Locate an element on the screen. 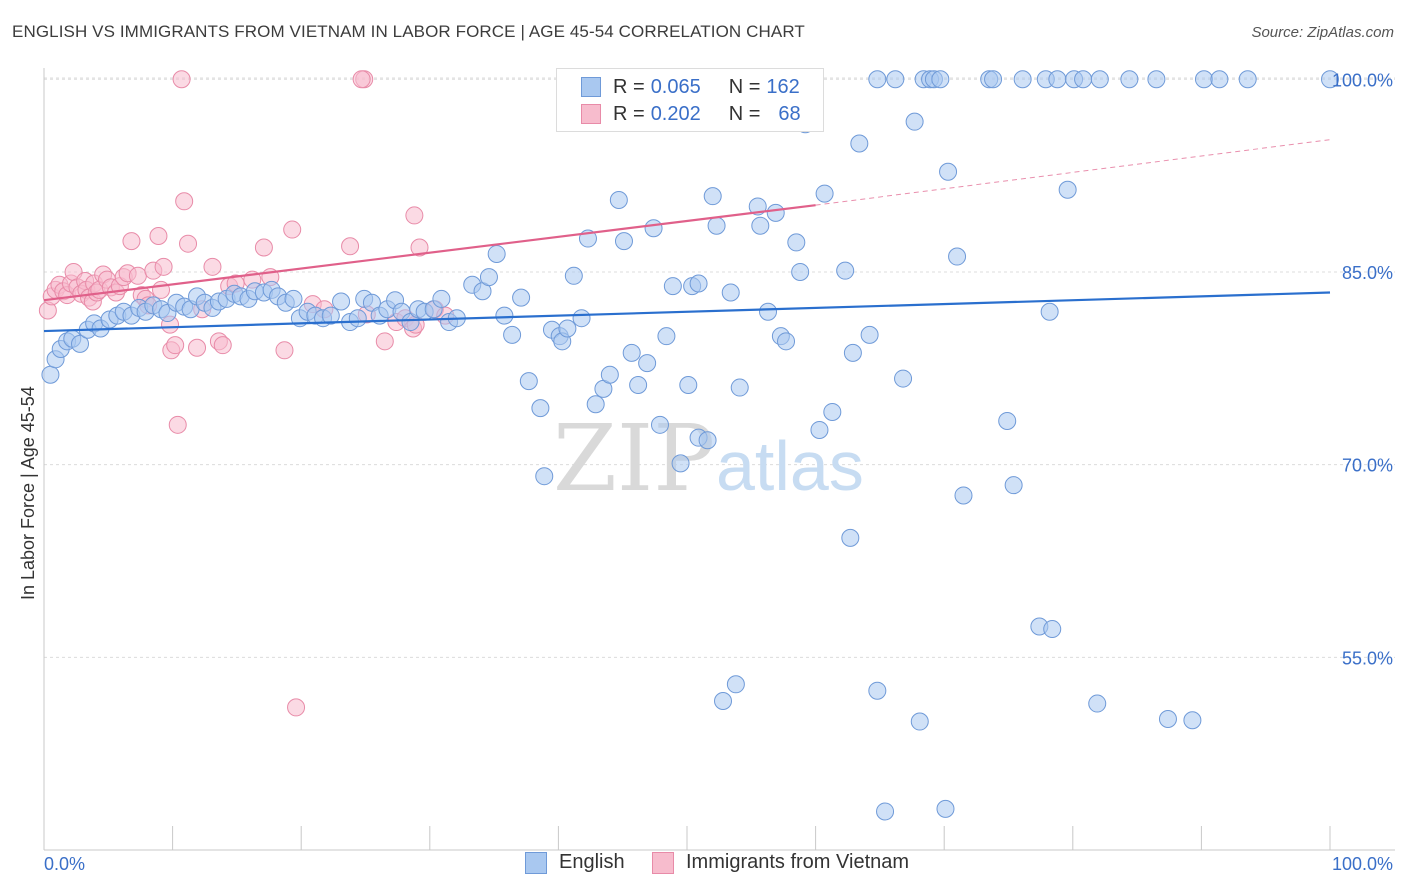 The height and width of the screenshot is (892, 1406). bottom-legend: English Immigrants from Vietnam is located at coordinates (703, 865).